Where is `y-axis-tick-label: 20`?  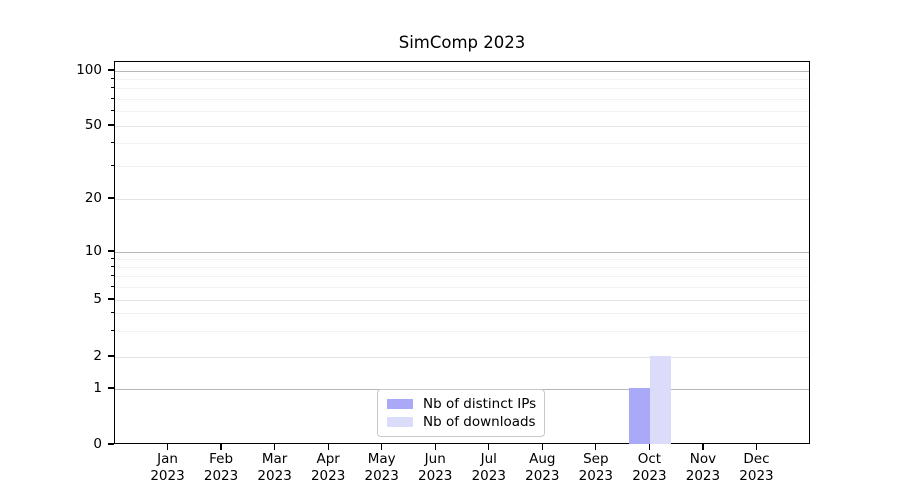 y-axis-tick-label: 20 is located at coordinates (93, 197).